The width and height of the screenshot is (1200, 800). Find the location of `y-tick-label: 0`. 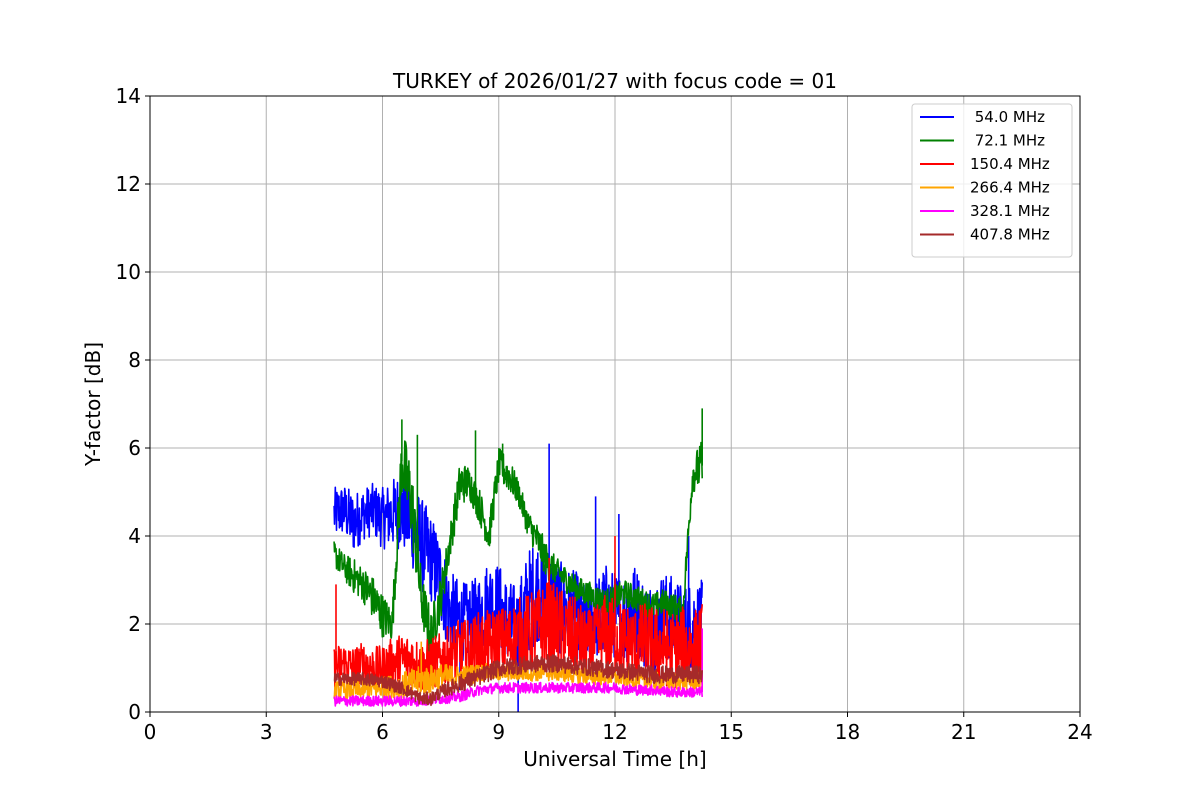

y-tick-label: 0 is located at coordinates (134, 712).